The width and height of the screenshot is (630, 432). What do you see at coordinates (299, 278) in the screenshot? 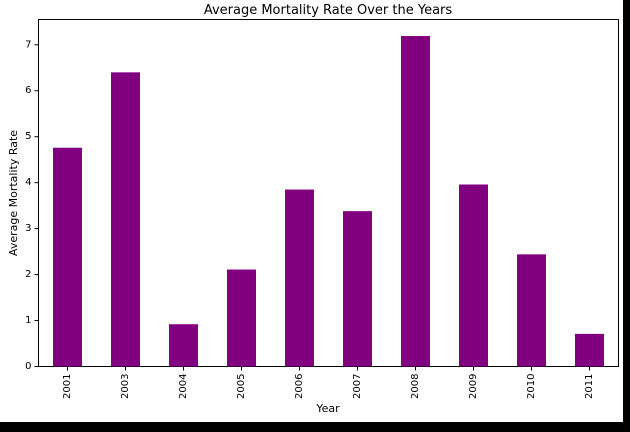
I see `bar-2006` at bounding box center [299, 278].